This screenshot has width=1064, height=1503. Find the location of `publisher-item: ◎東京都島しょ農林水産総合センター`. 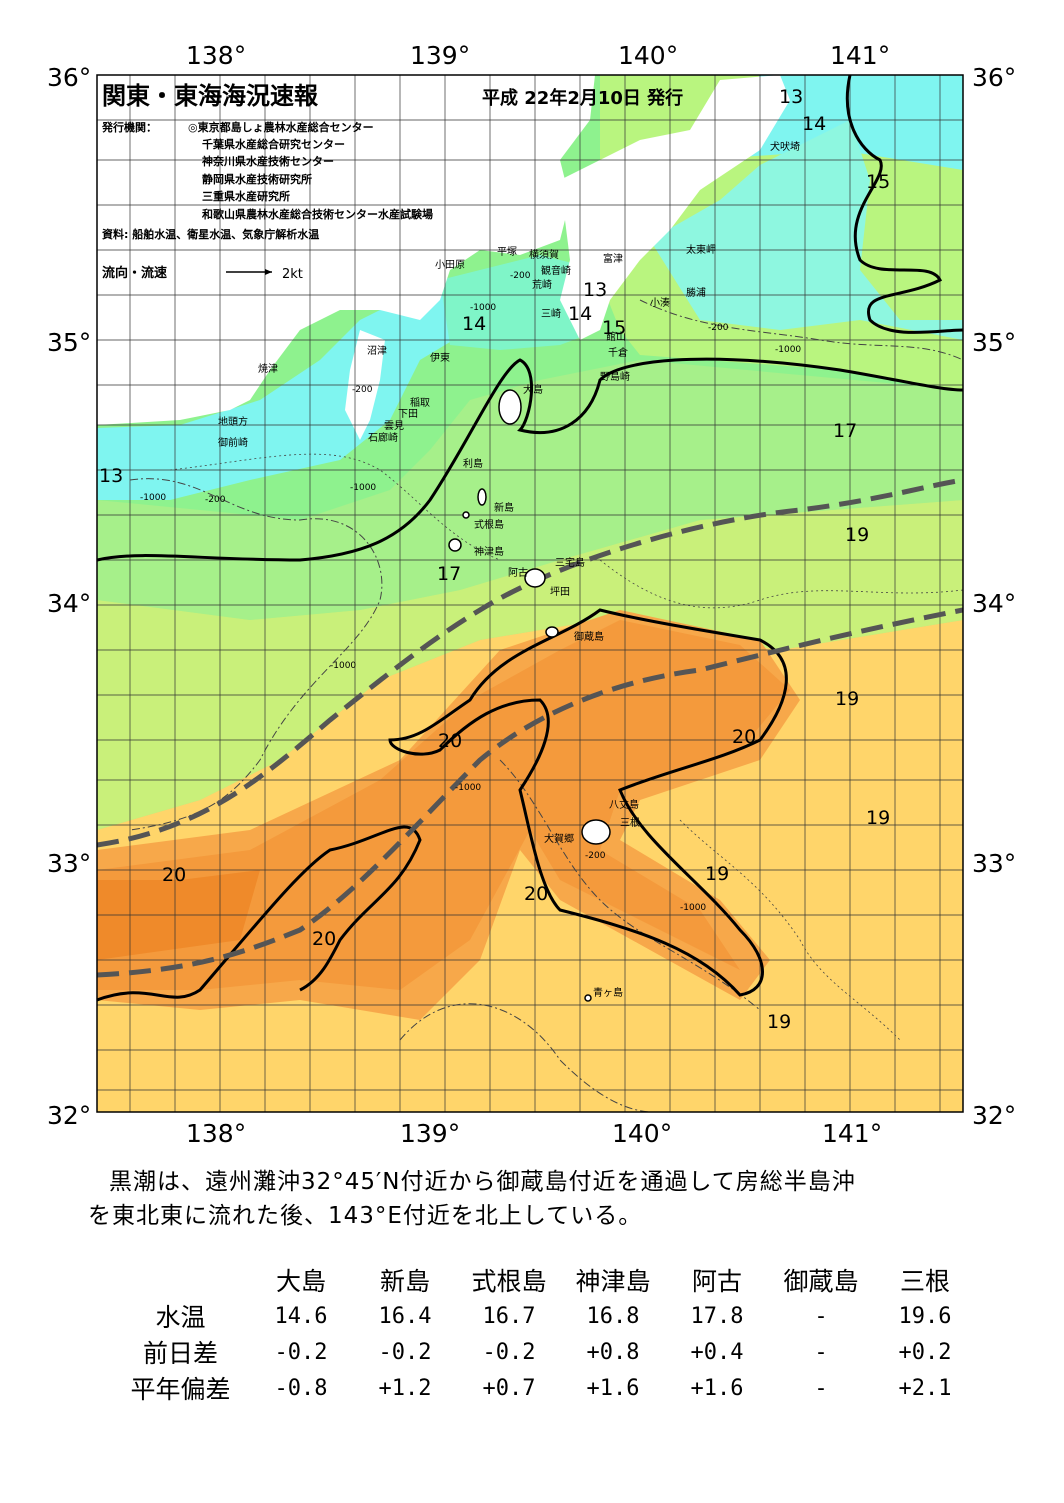

publisher-item: ◎東京都島しょ農林水産総合センター is located at coordinates (281, 127).